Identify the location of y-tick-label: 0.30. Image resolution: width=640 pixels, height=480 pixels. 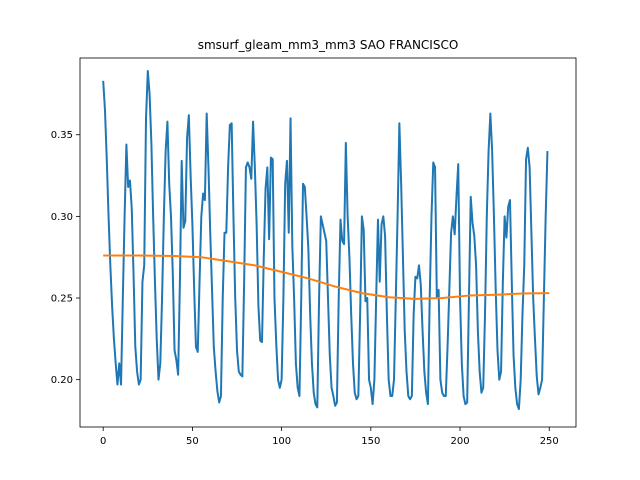
(62, 217).